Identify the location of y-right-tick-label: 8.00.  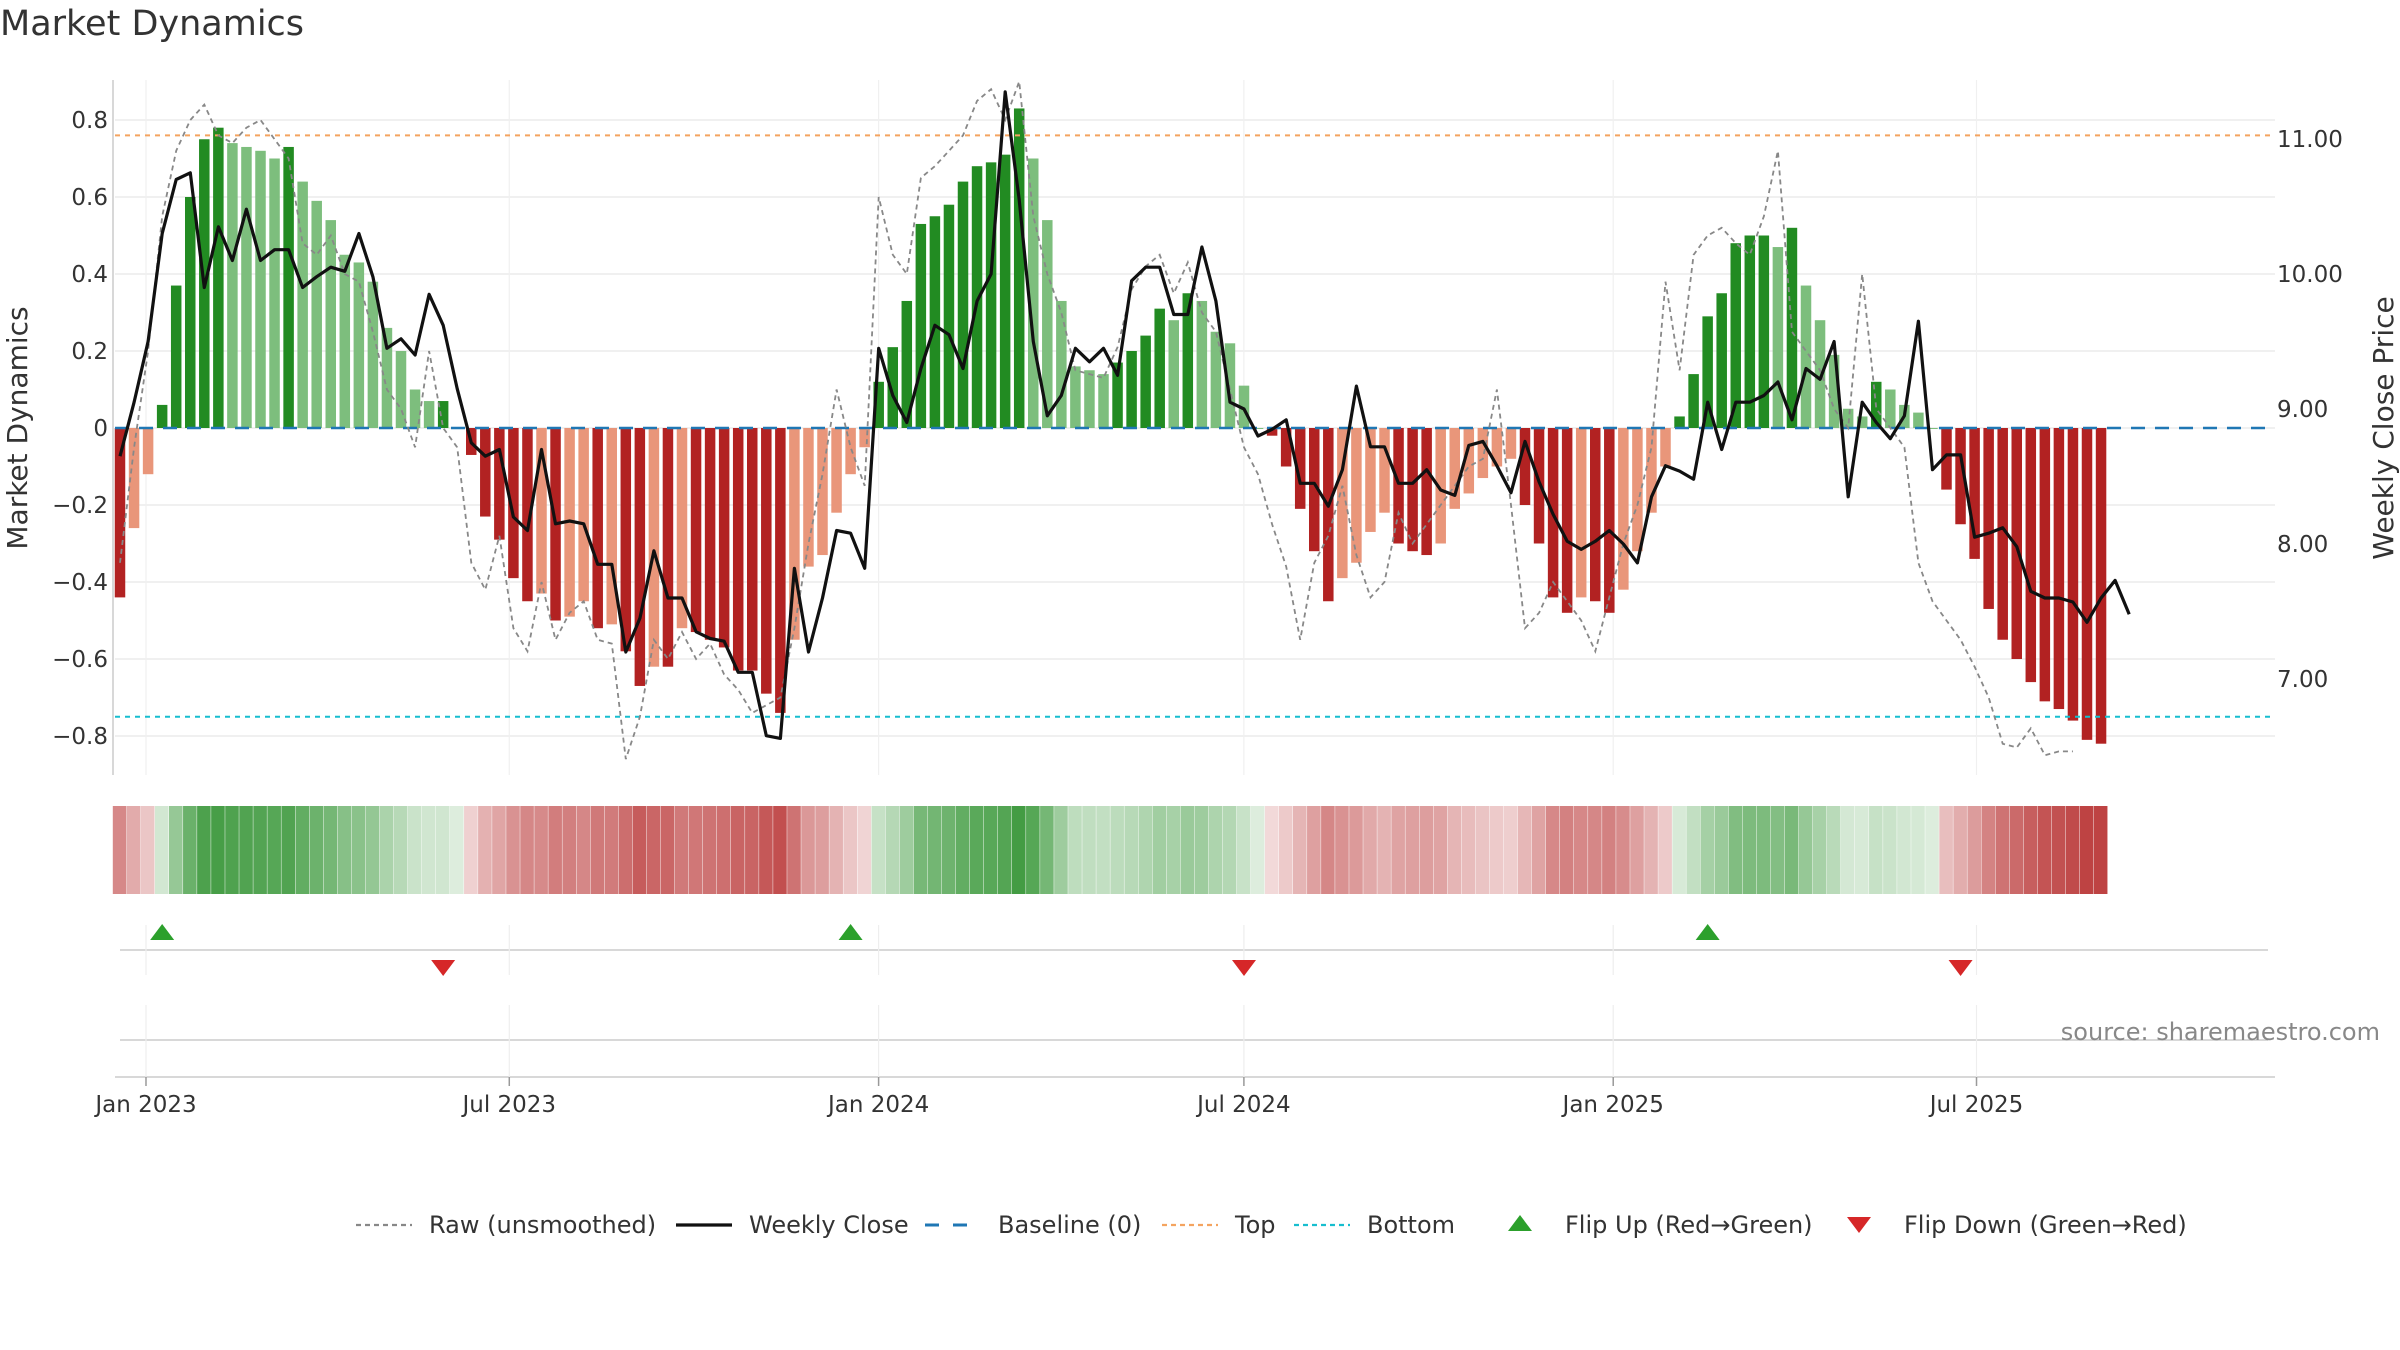
(2302, 545).